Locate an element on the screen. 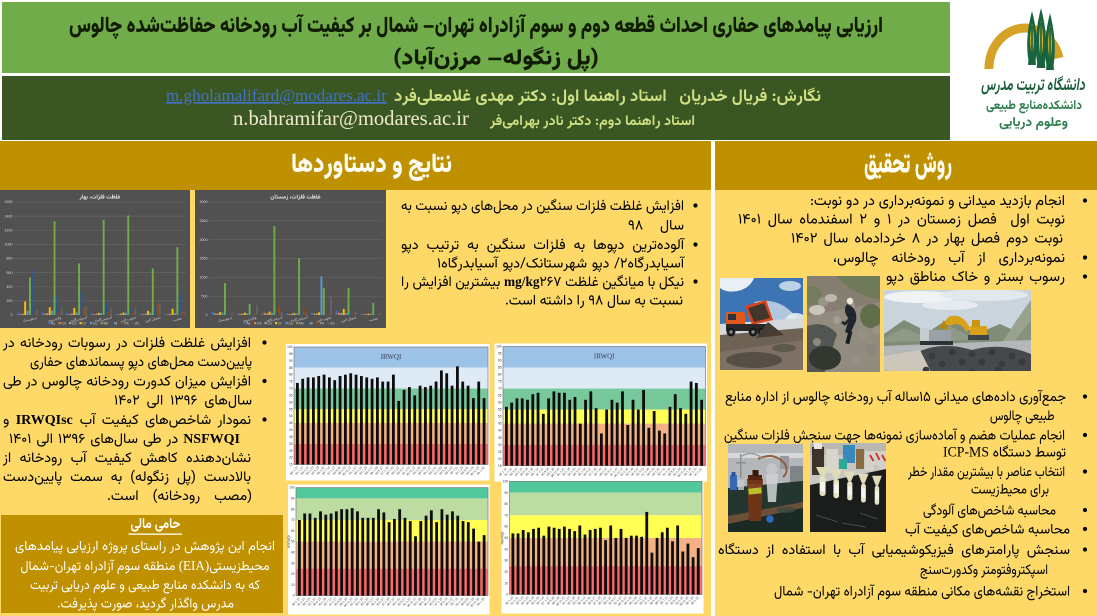 The image size is (1097, 616). svg-text: 90.1.10 is located at coordinates (296, 601).